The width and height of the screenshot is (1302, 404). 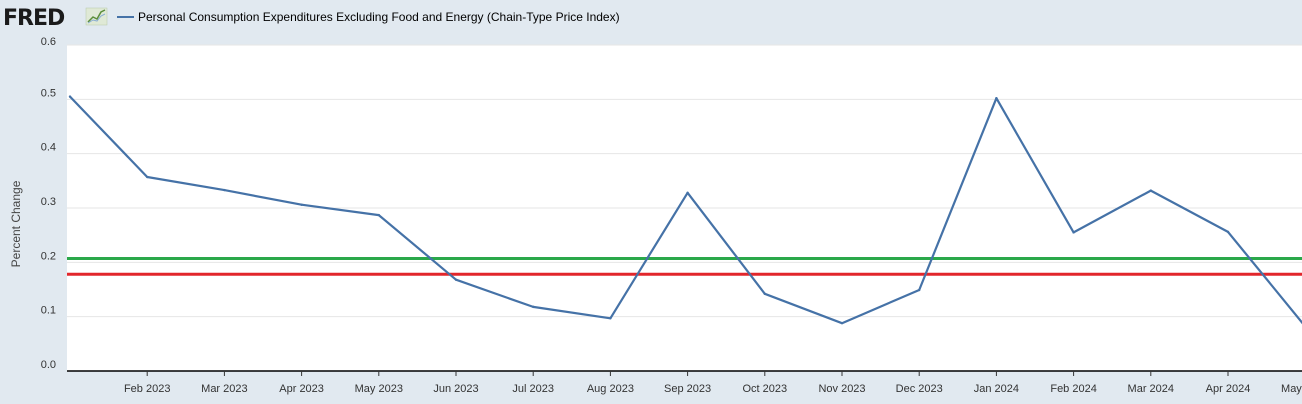 What do you see at coordinates (455, 389) in the screenshot?
I see `x-tick-label: Jun 2023` at bounding box center [455, 389].